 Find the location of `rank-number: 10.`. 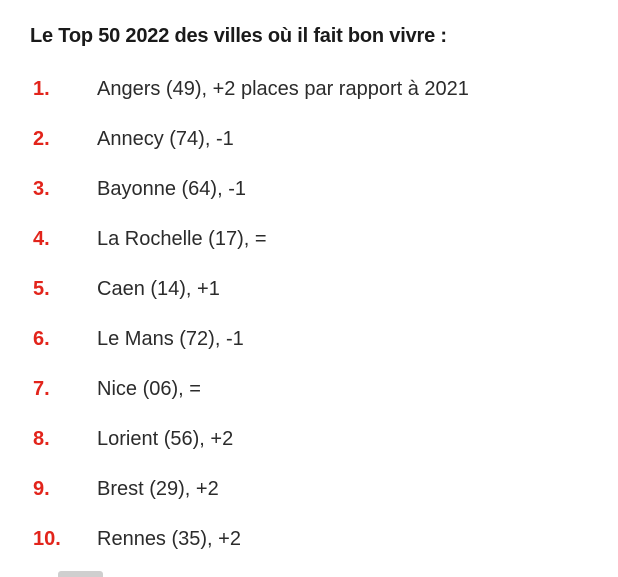

rank-number: 10. is located at coordinates (47, 539).